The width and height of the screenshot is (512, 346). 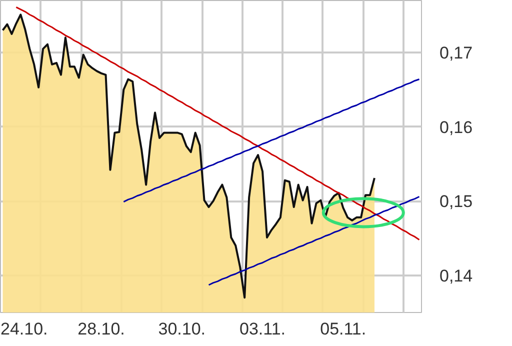 I want to click on y-tick-label: 0,15, so click(x=456, y=202).